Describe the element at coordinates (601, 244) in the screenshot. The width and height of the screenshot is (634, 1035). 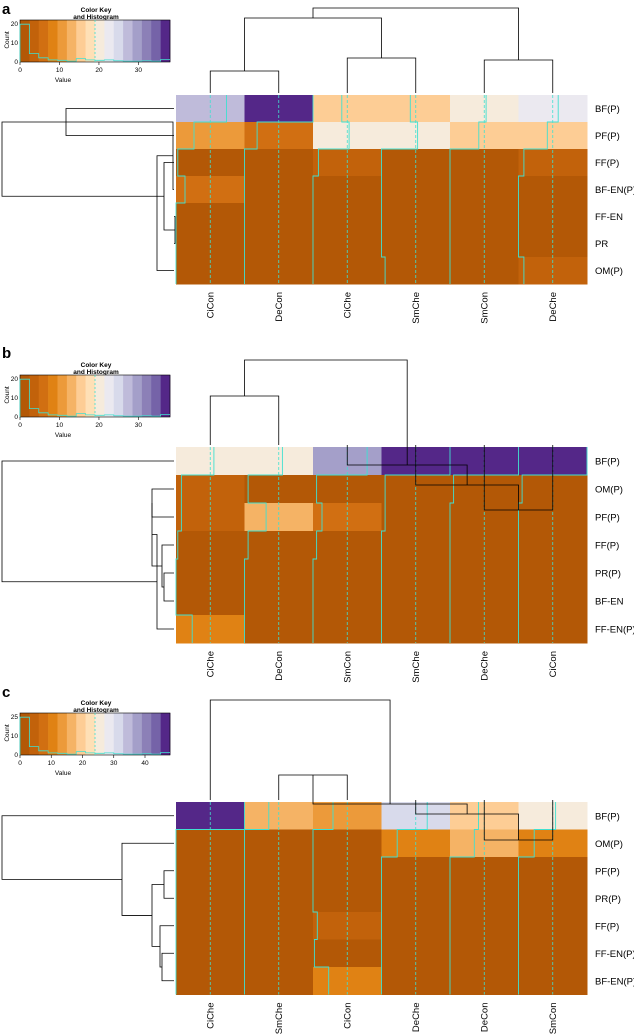
I see `row-label: PR` at that location.